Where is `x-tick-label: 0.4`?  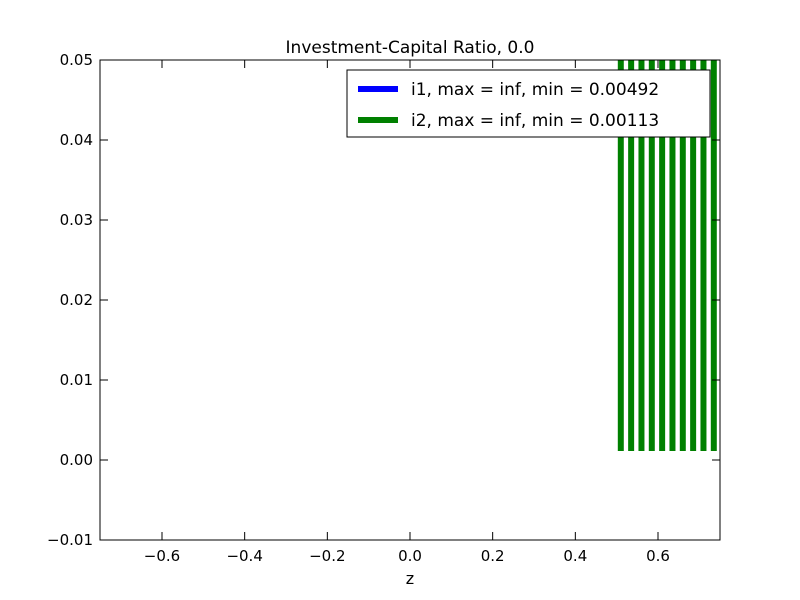 x-tick-label: 0.4 is located at coordinates (575, 556).